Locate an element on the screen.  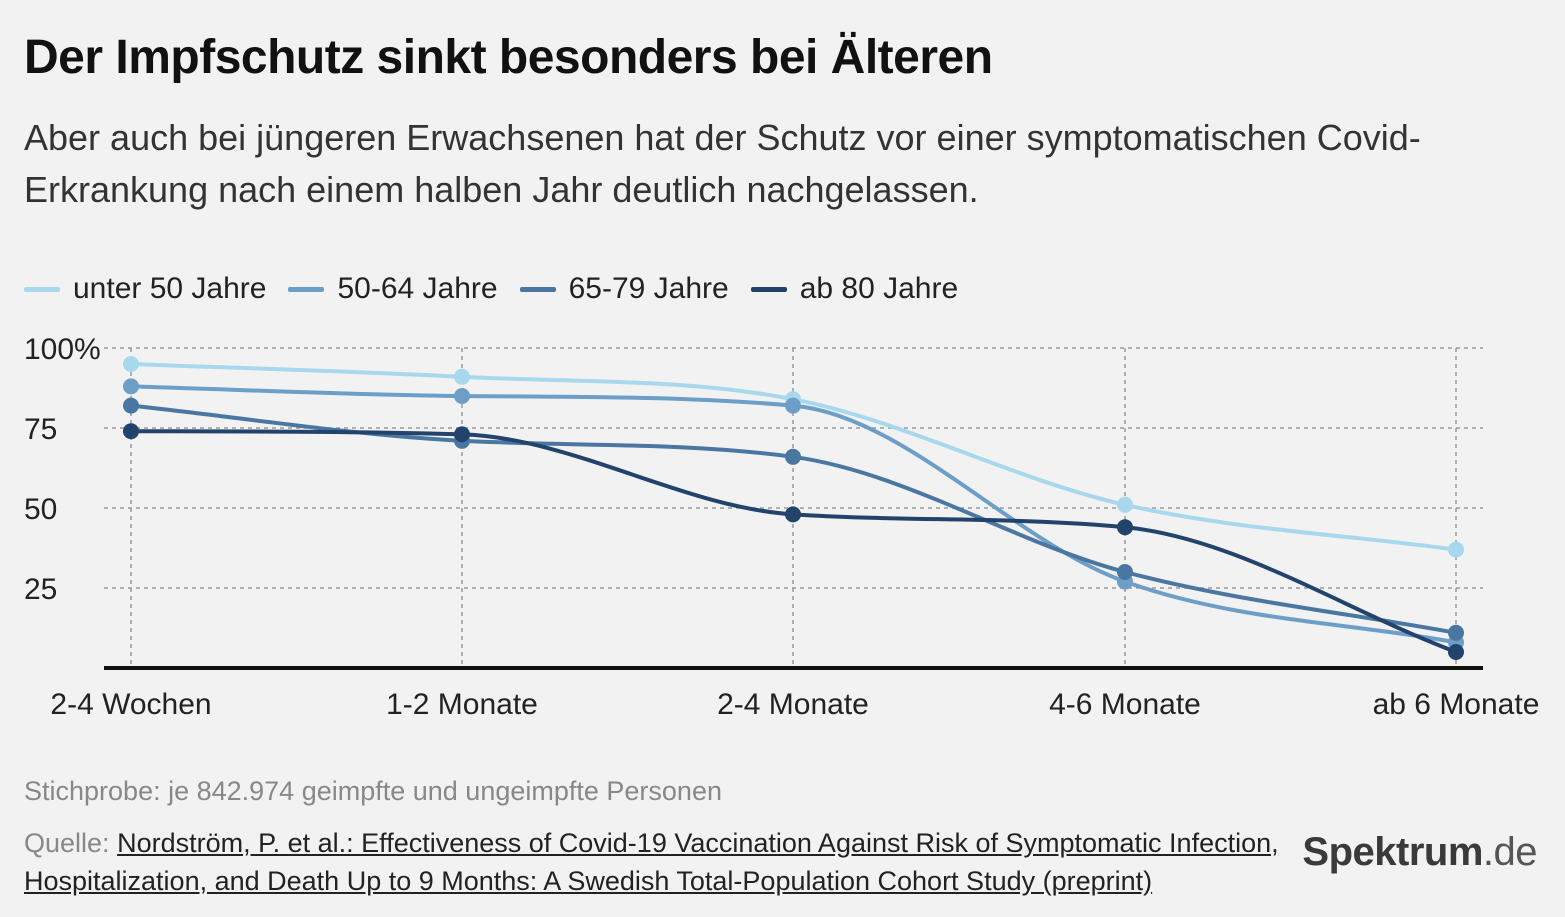
brand-main: Spektrum is located at coordinates (1392, 852).